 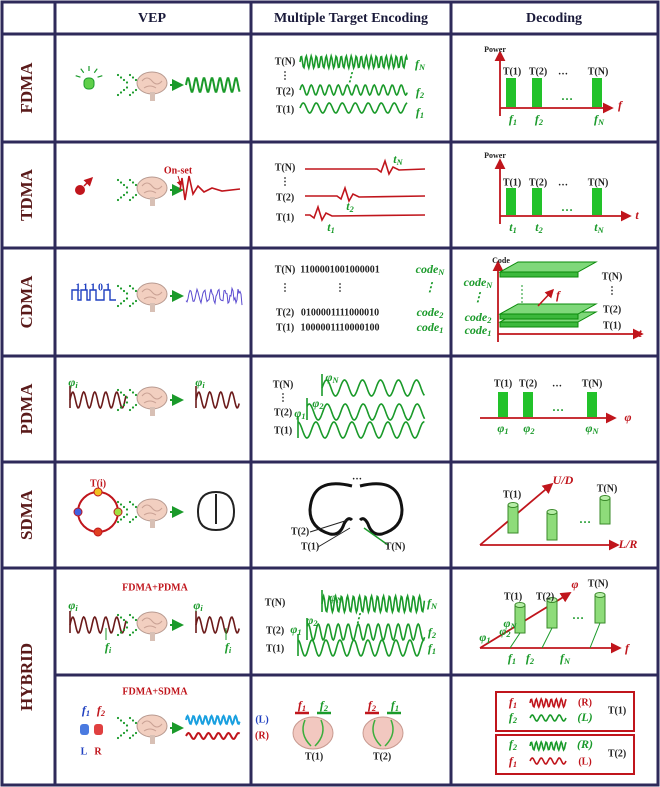 I want to click on label: φ2, so click(x=504, y=631).